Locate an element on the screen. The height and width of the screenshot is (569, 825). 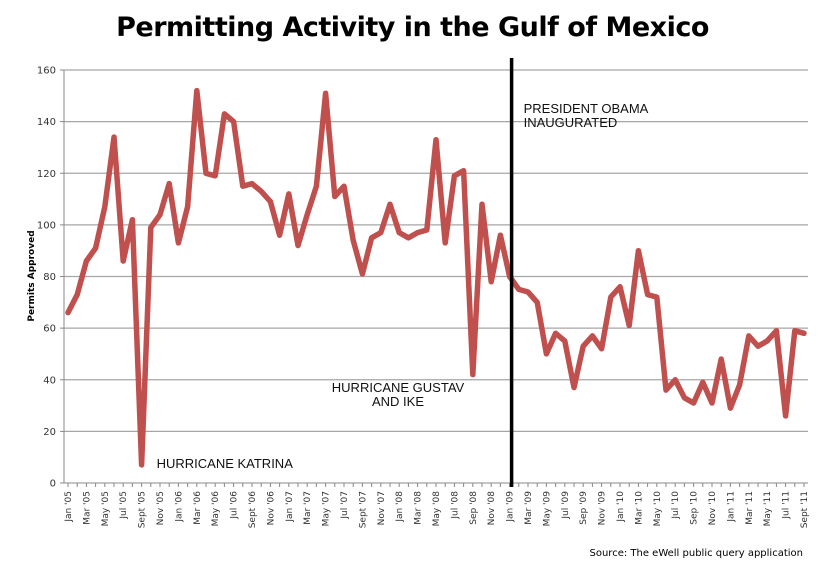
x-tick-label: May '10 is located at coordinates (658, 509).